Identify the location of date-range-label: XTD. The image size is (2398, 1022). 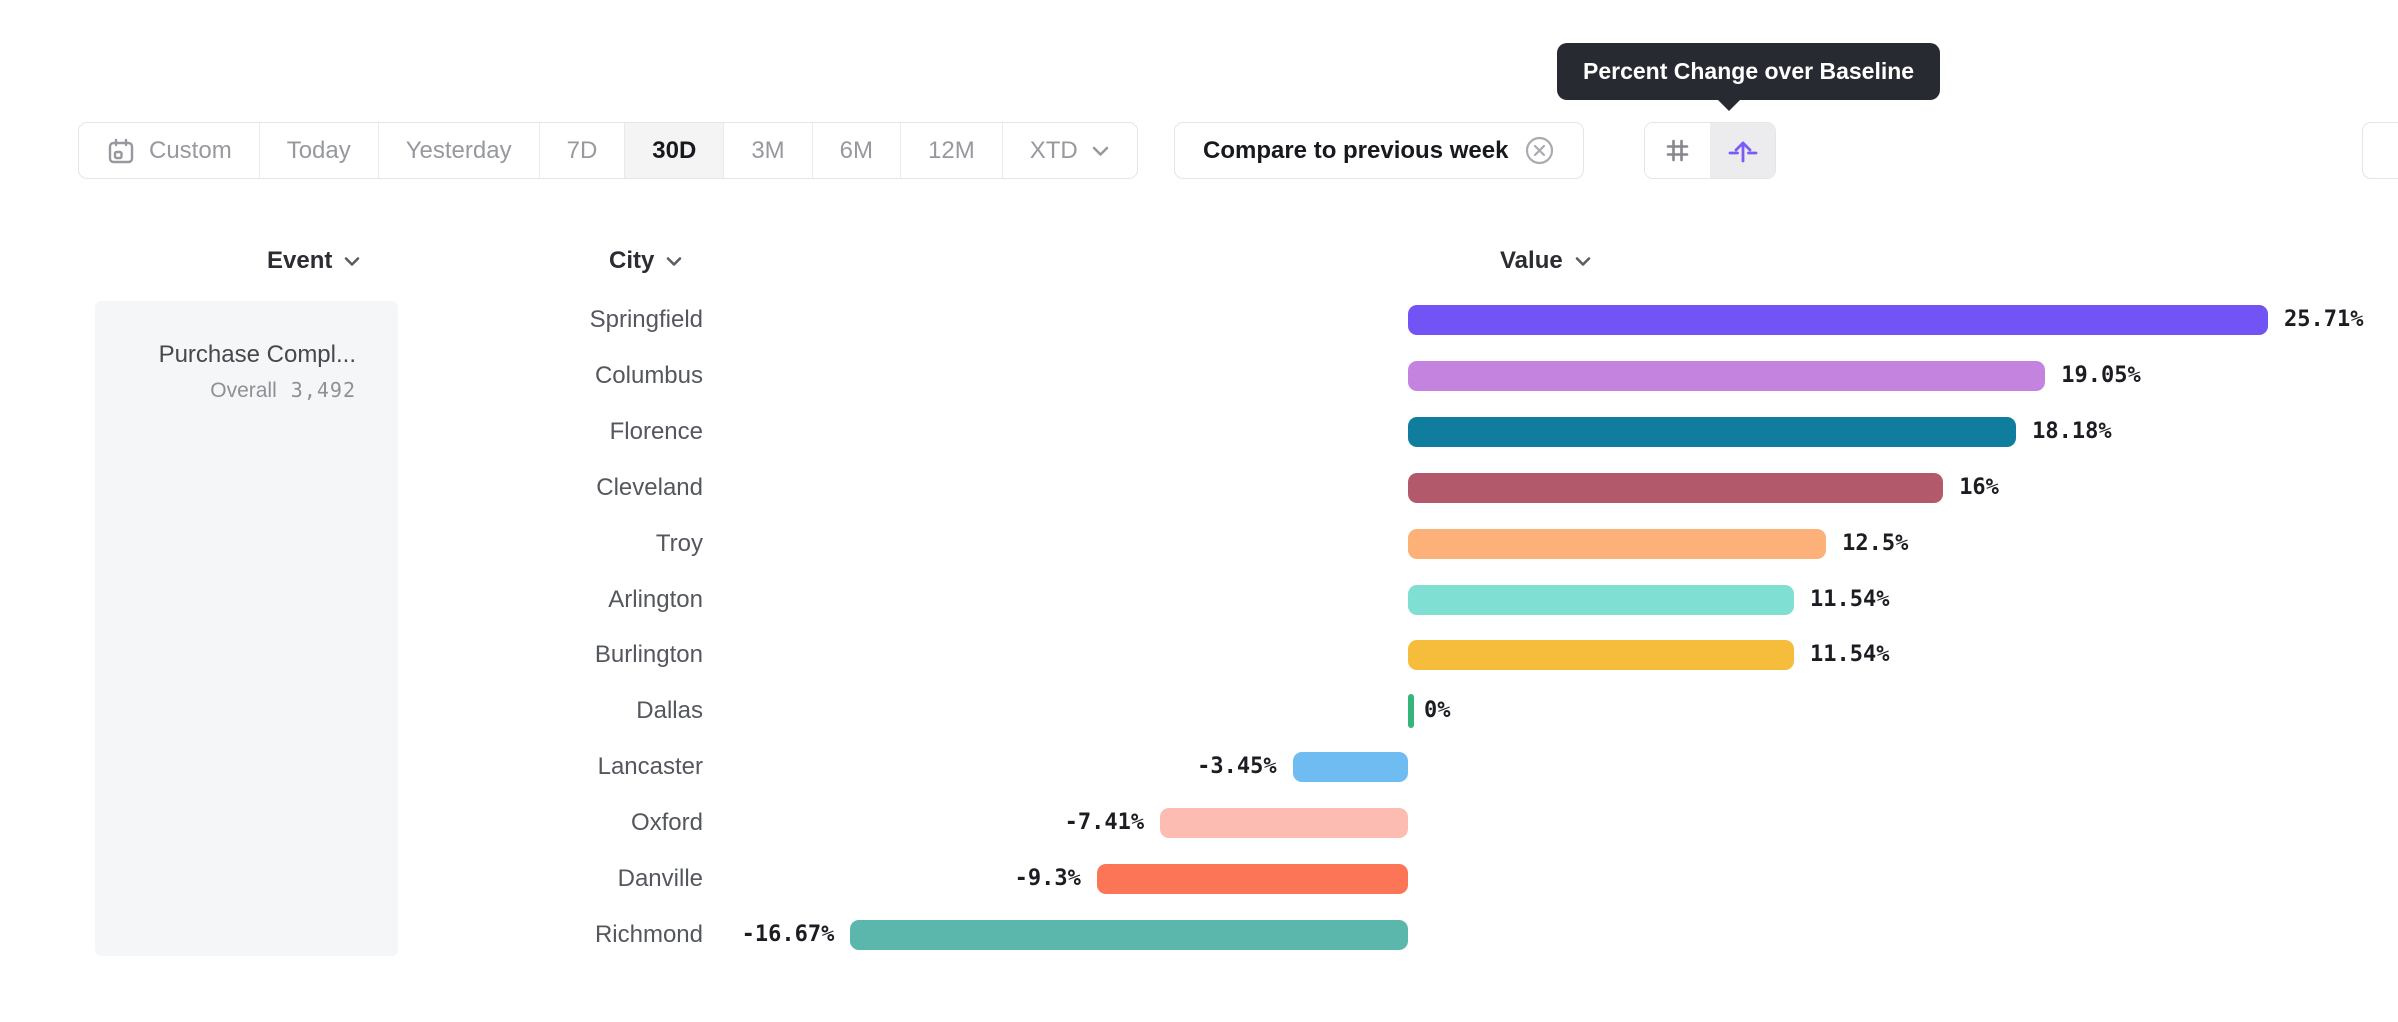
(1053, 150).